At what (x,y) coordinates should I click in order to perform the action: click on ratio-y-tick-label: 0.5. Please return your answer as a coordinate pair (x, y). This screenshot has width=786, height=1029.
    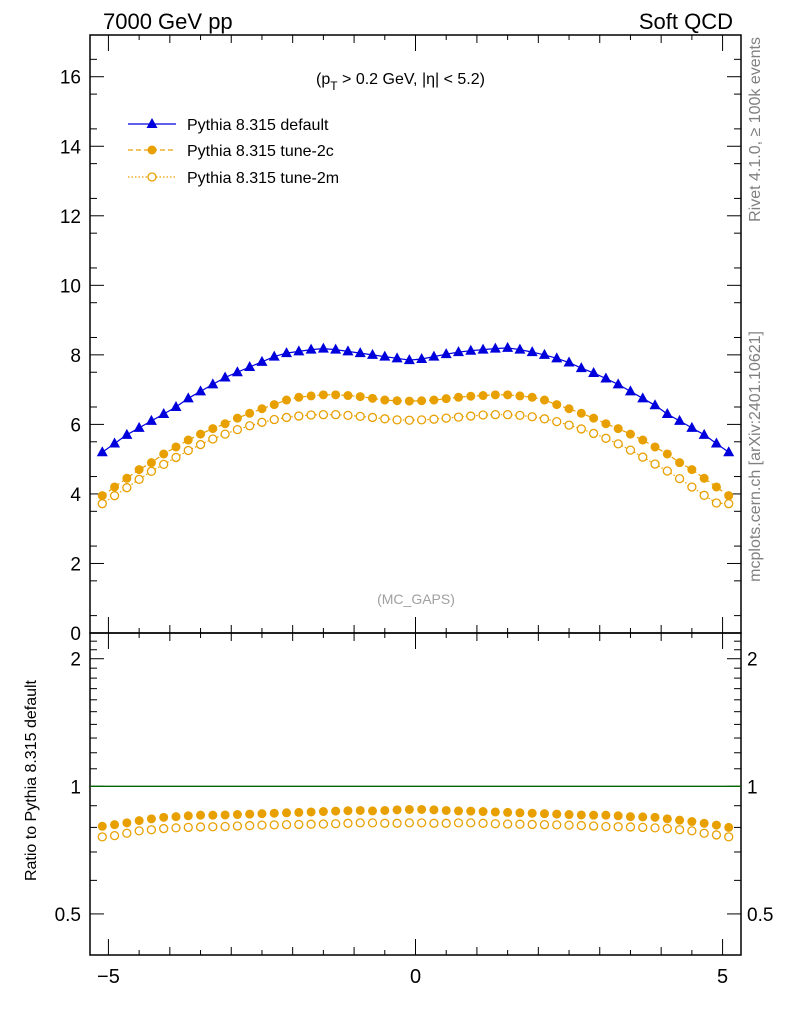
    Looking at the image, I should click on (68, 915).